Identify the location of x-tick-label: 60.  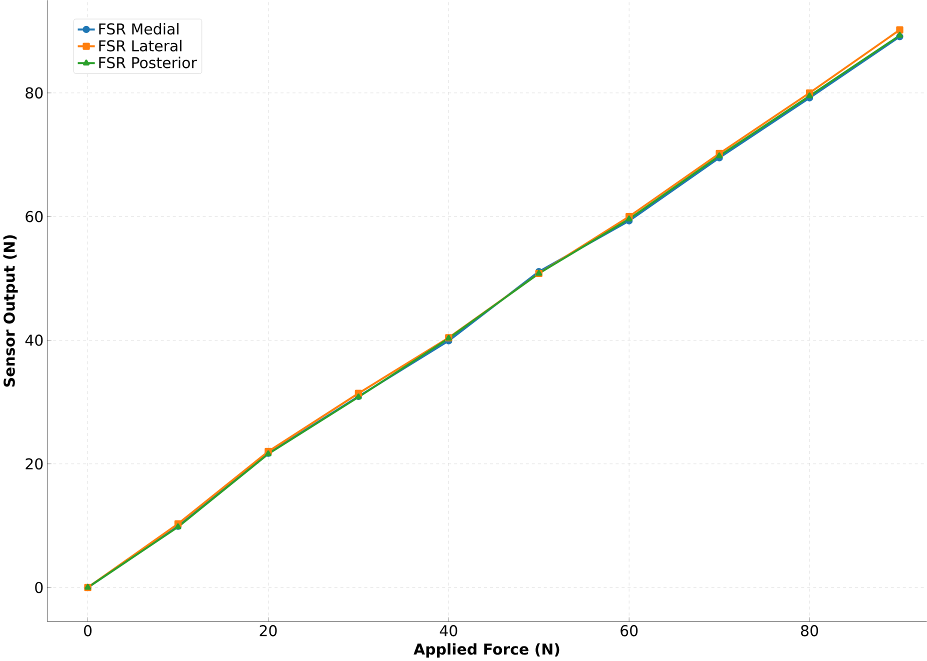
(629, 630).